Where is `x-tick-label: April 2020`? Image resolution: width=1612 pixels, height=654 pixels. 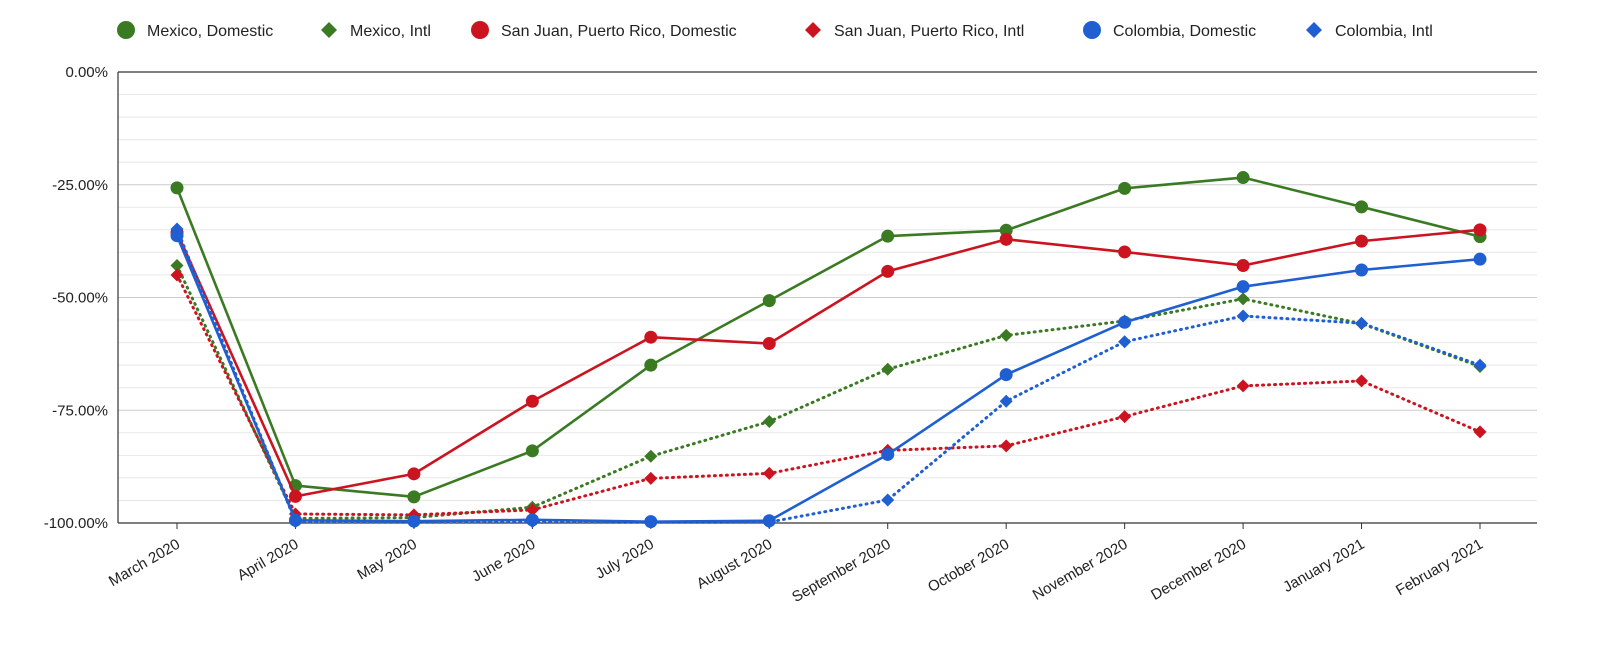 x-tick-label: April 2020 is located at coordinates (267, 560).